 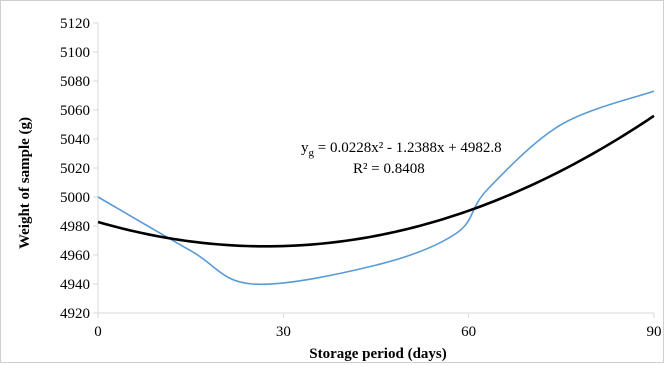 I want to click on y-tick-label: 5120, so click(x=75, y=24).